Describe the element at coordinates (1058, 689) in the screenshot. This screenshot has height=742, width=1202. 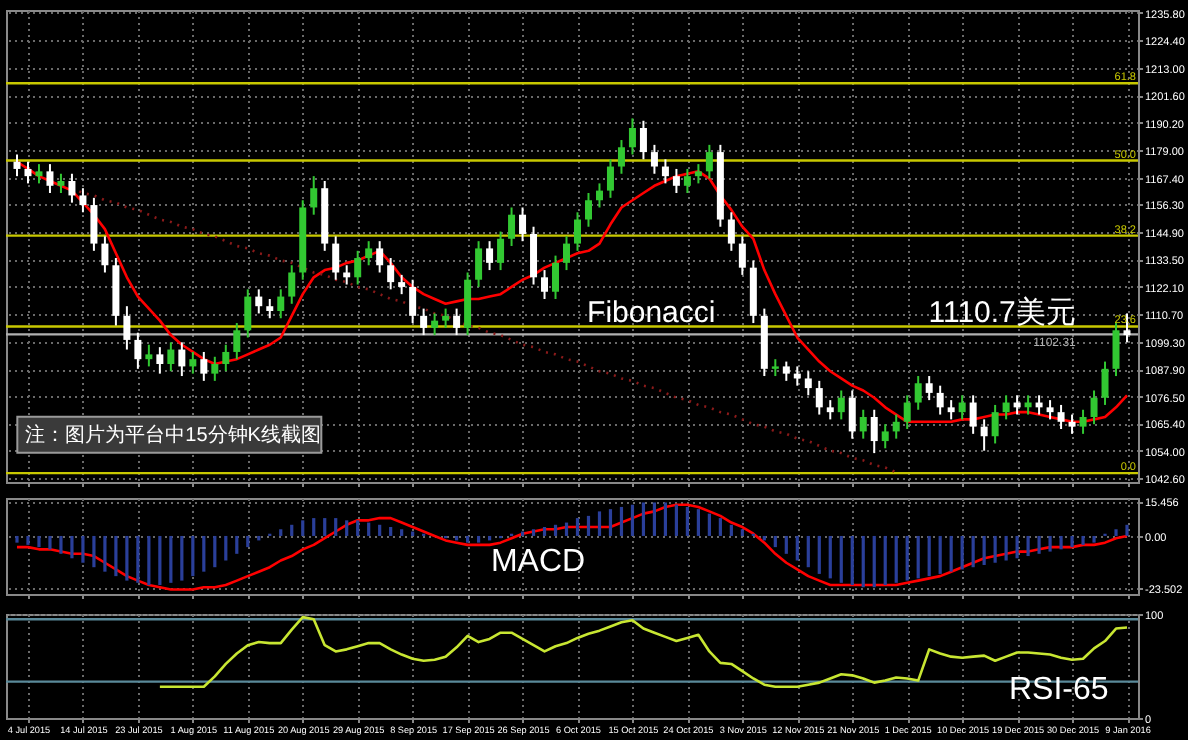
I see `annotation: RSI-65` at that location.